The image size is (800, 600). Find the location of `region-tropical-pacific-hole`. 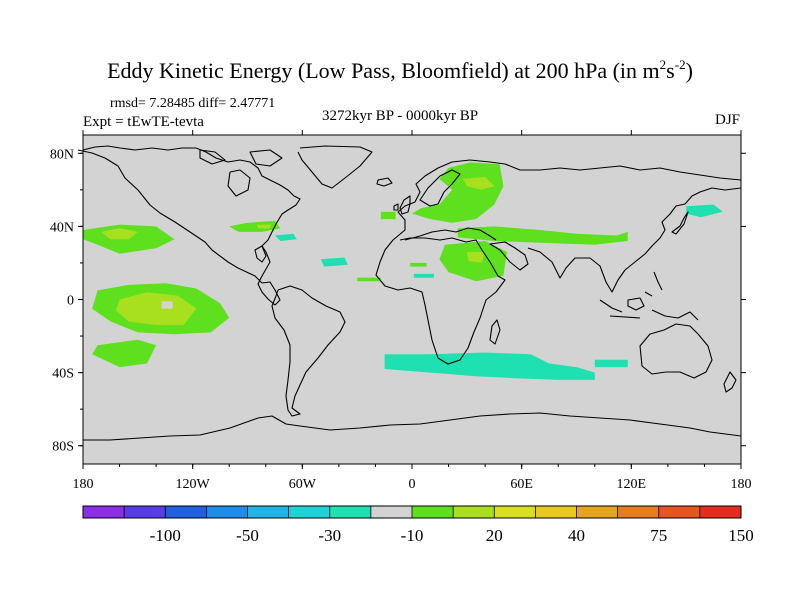

region-tropical-pacific-hole is located at coordinates (167, 305).